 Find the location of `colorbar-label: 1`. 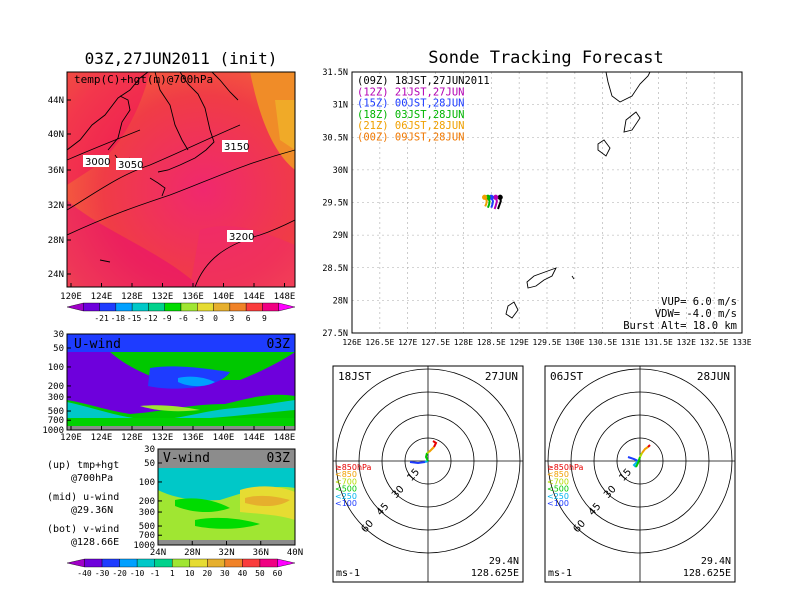

colorbar-label: 1 is located at coordinates (172, 573).